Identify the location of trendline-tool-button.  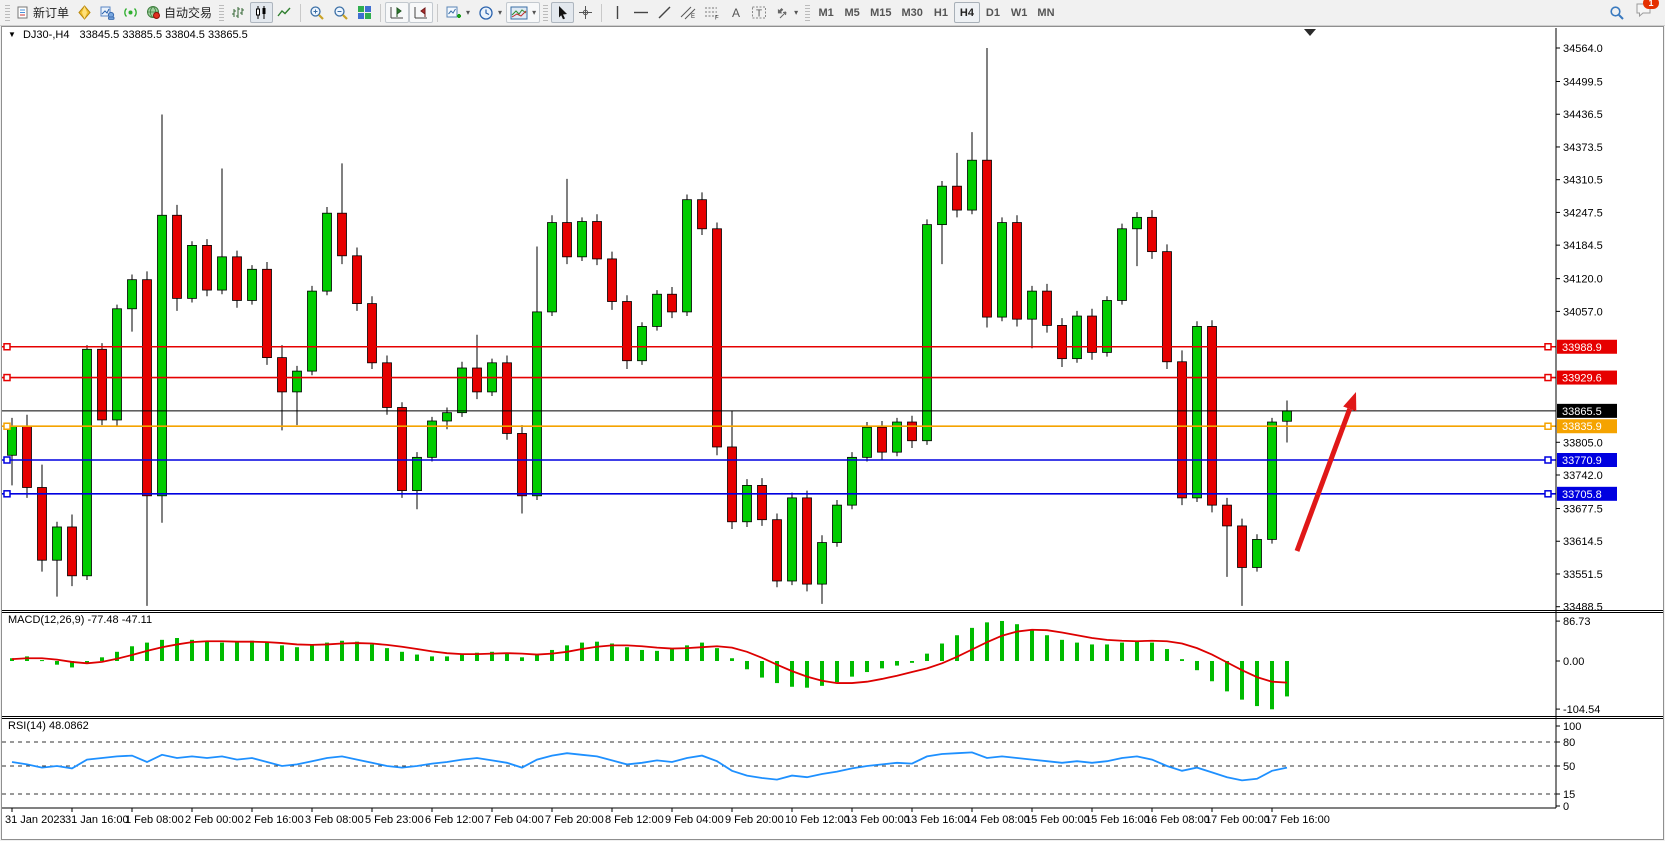
(664, 12).